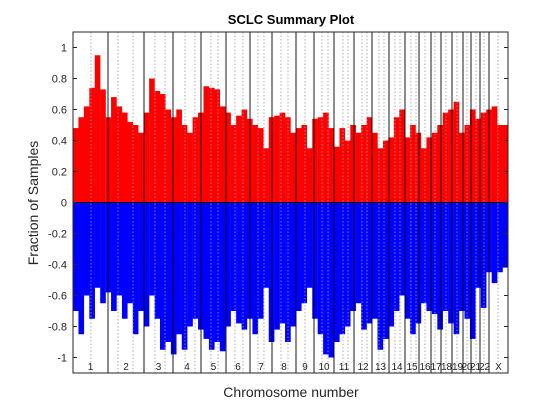 This screenshot has height=420, width=560. What do you see at coordinates (57, 297) in the screenshot?
I see `y-tick-label: -0.6` at bounding box center [57, 297].